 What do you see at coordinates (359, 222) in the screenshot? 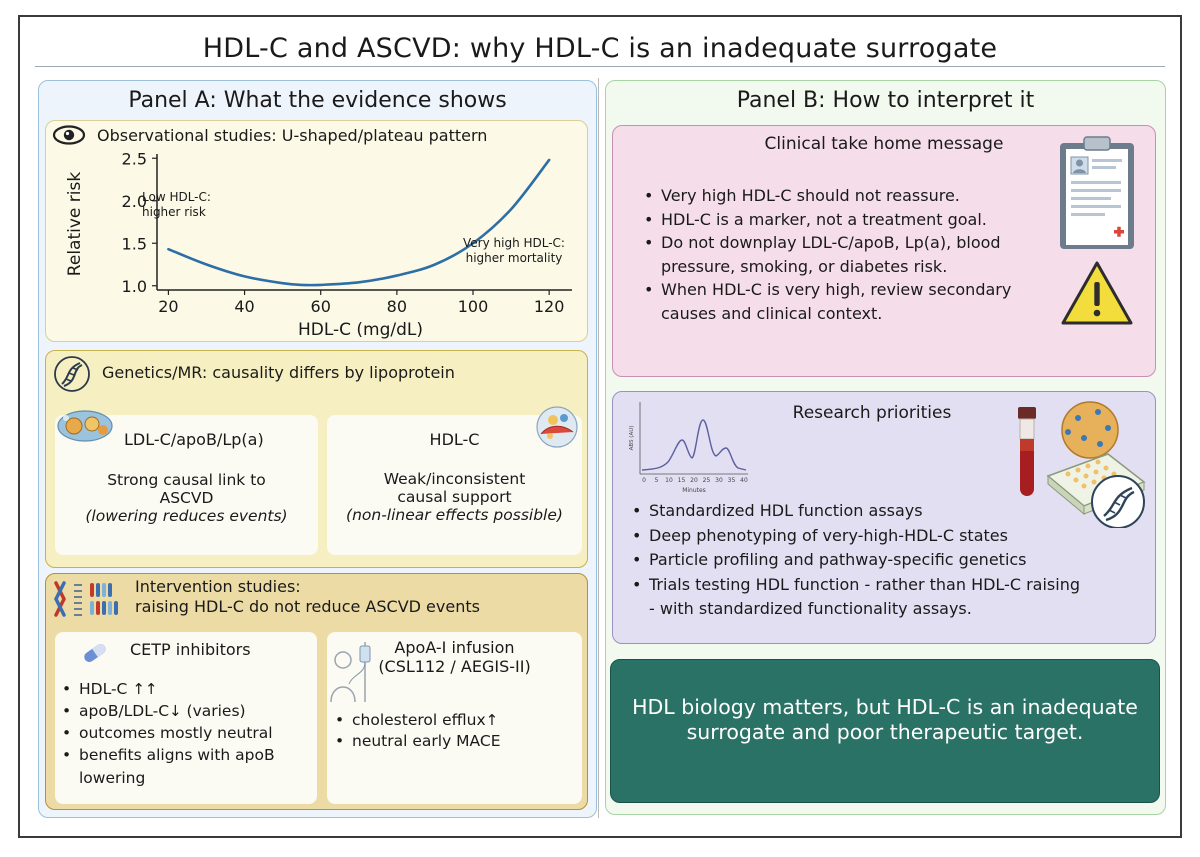
I see `relative-risk-line` at bounding box center [359, 222].